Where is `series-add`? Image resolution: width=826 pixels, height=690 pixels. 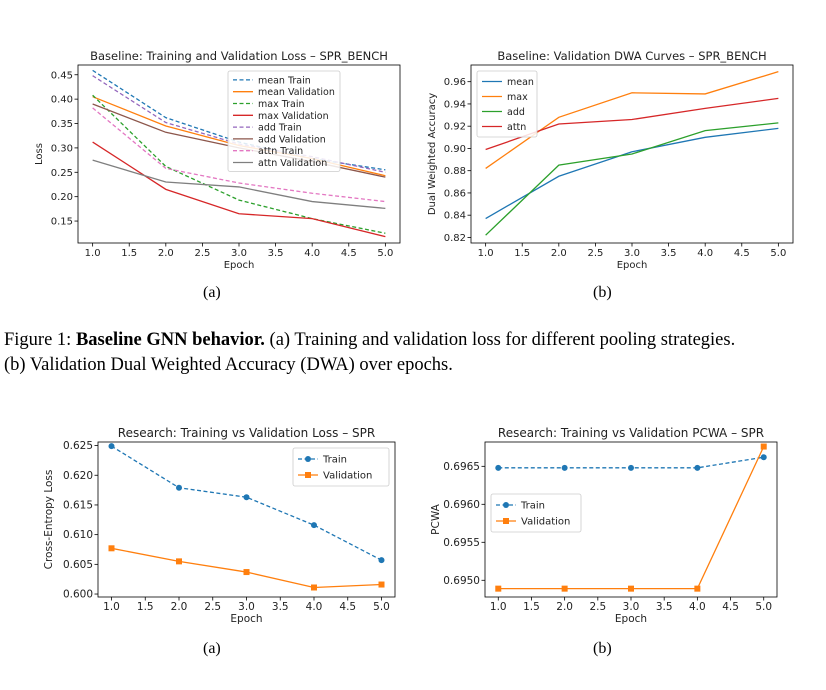
series-add is located at coordinates (632, 179).